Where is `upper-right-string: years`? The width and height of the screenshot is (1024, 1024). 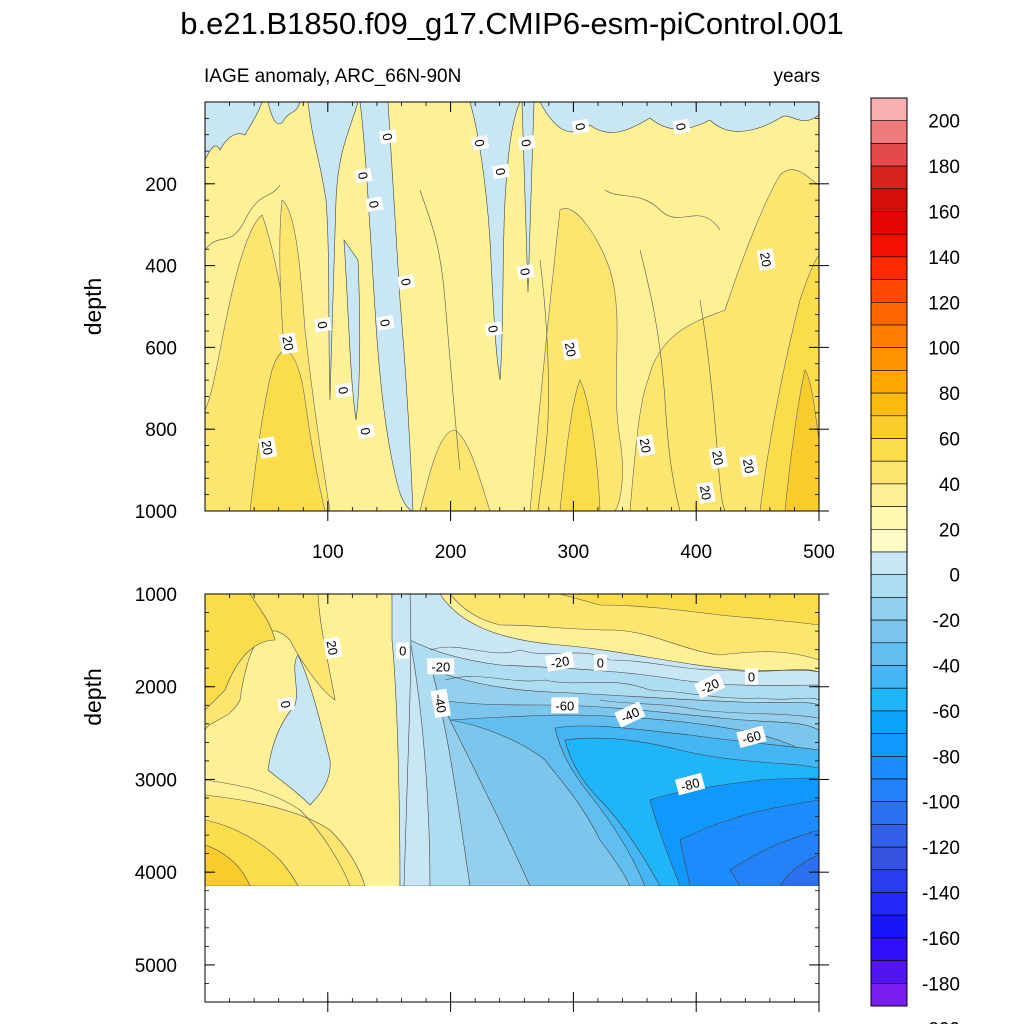 upper-right-string: years is located at coordinates (797, 76).